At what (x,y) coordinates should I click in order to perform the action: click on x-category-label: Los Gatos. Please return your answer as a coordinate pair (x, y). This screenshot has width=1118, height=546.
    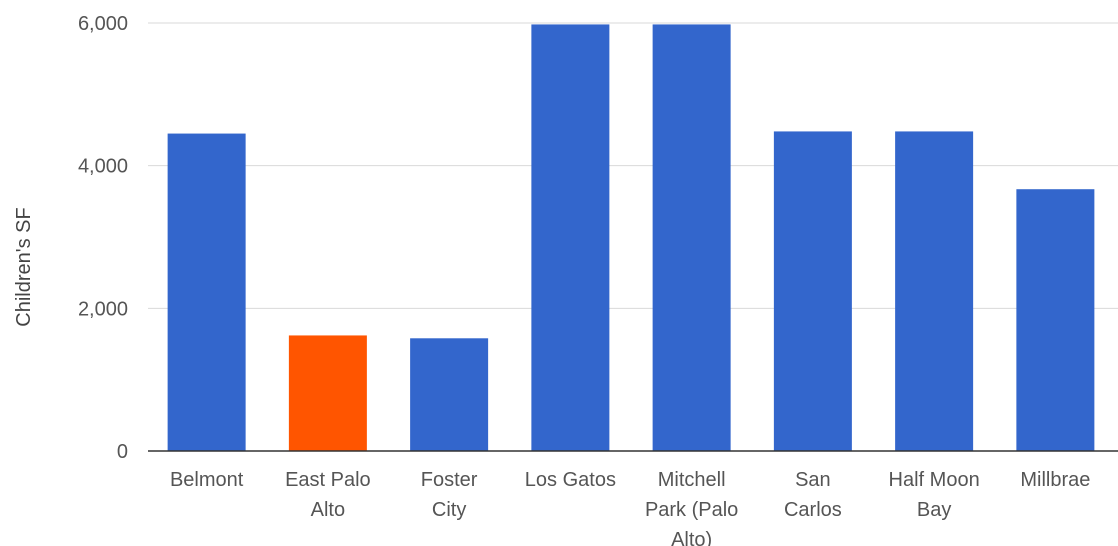
    Looking at the image, I should click on (570, 480).